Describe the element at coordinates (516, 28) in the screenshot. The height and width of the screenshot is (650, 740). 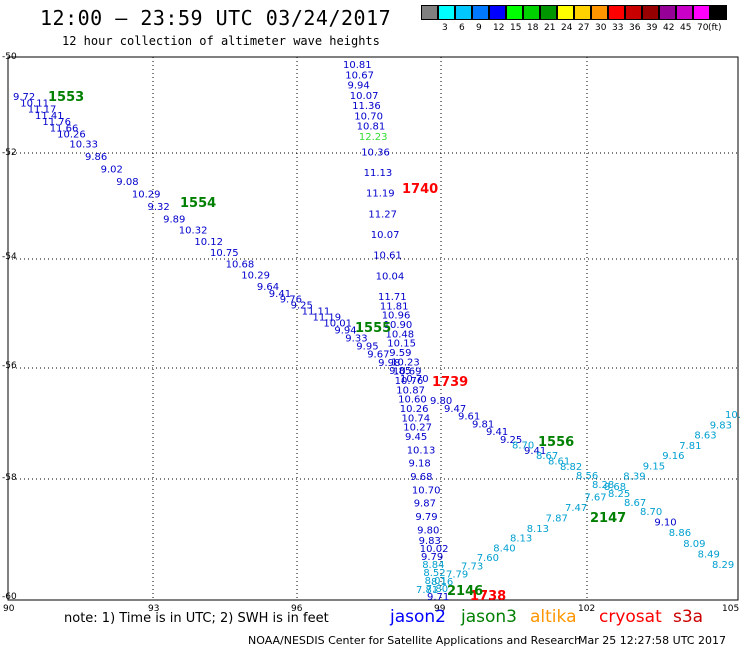
I see `legend-label: 15` at that location.